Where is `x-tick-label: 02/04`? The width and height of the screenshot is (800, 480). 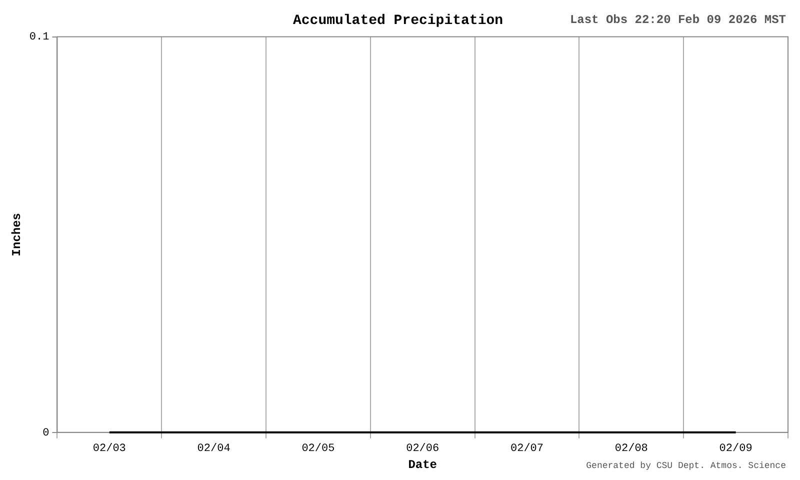
x-tick-label: 02/04 is located at coordinates (214, 448).